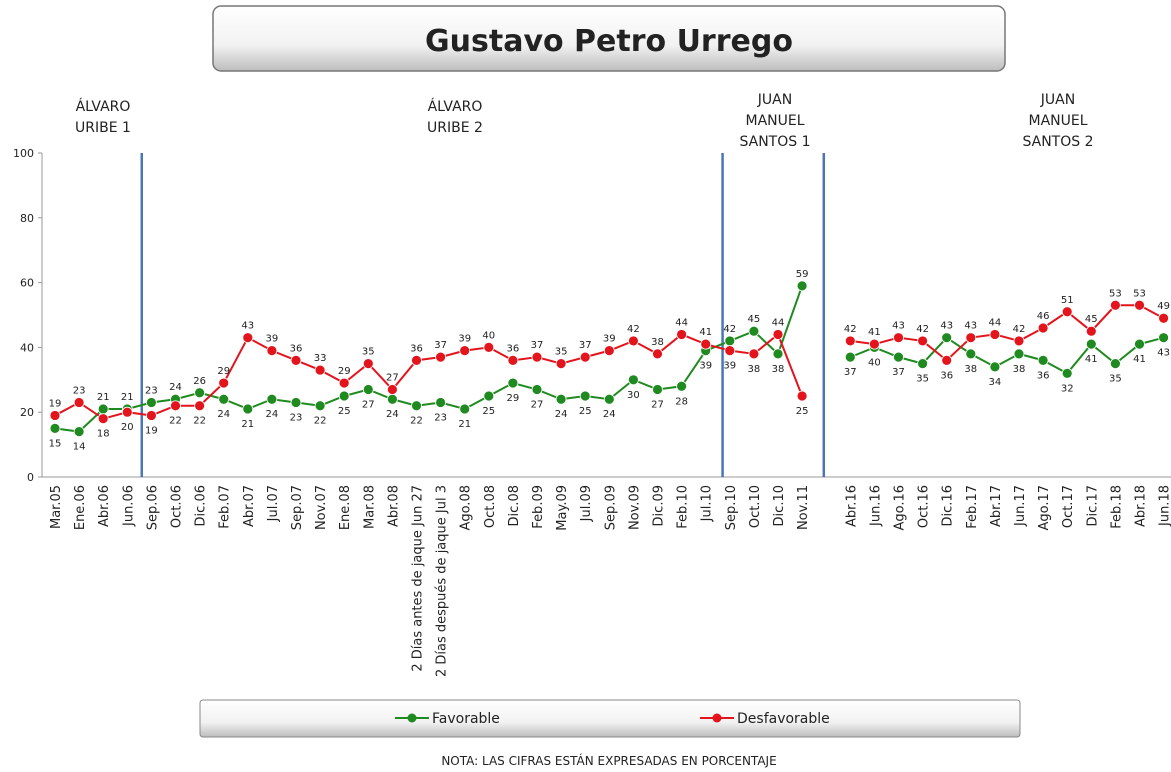 The height and width of the screenshot is (772, 1171). I want to click on period-label: MANUEL, so click(774, 121).